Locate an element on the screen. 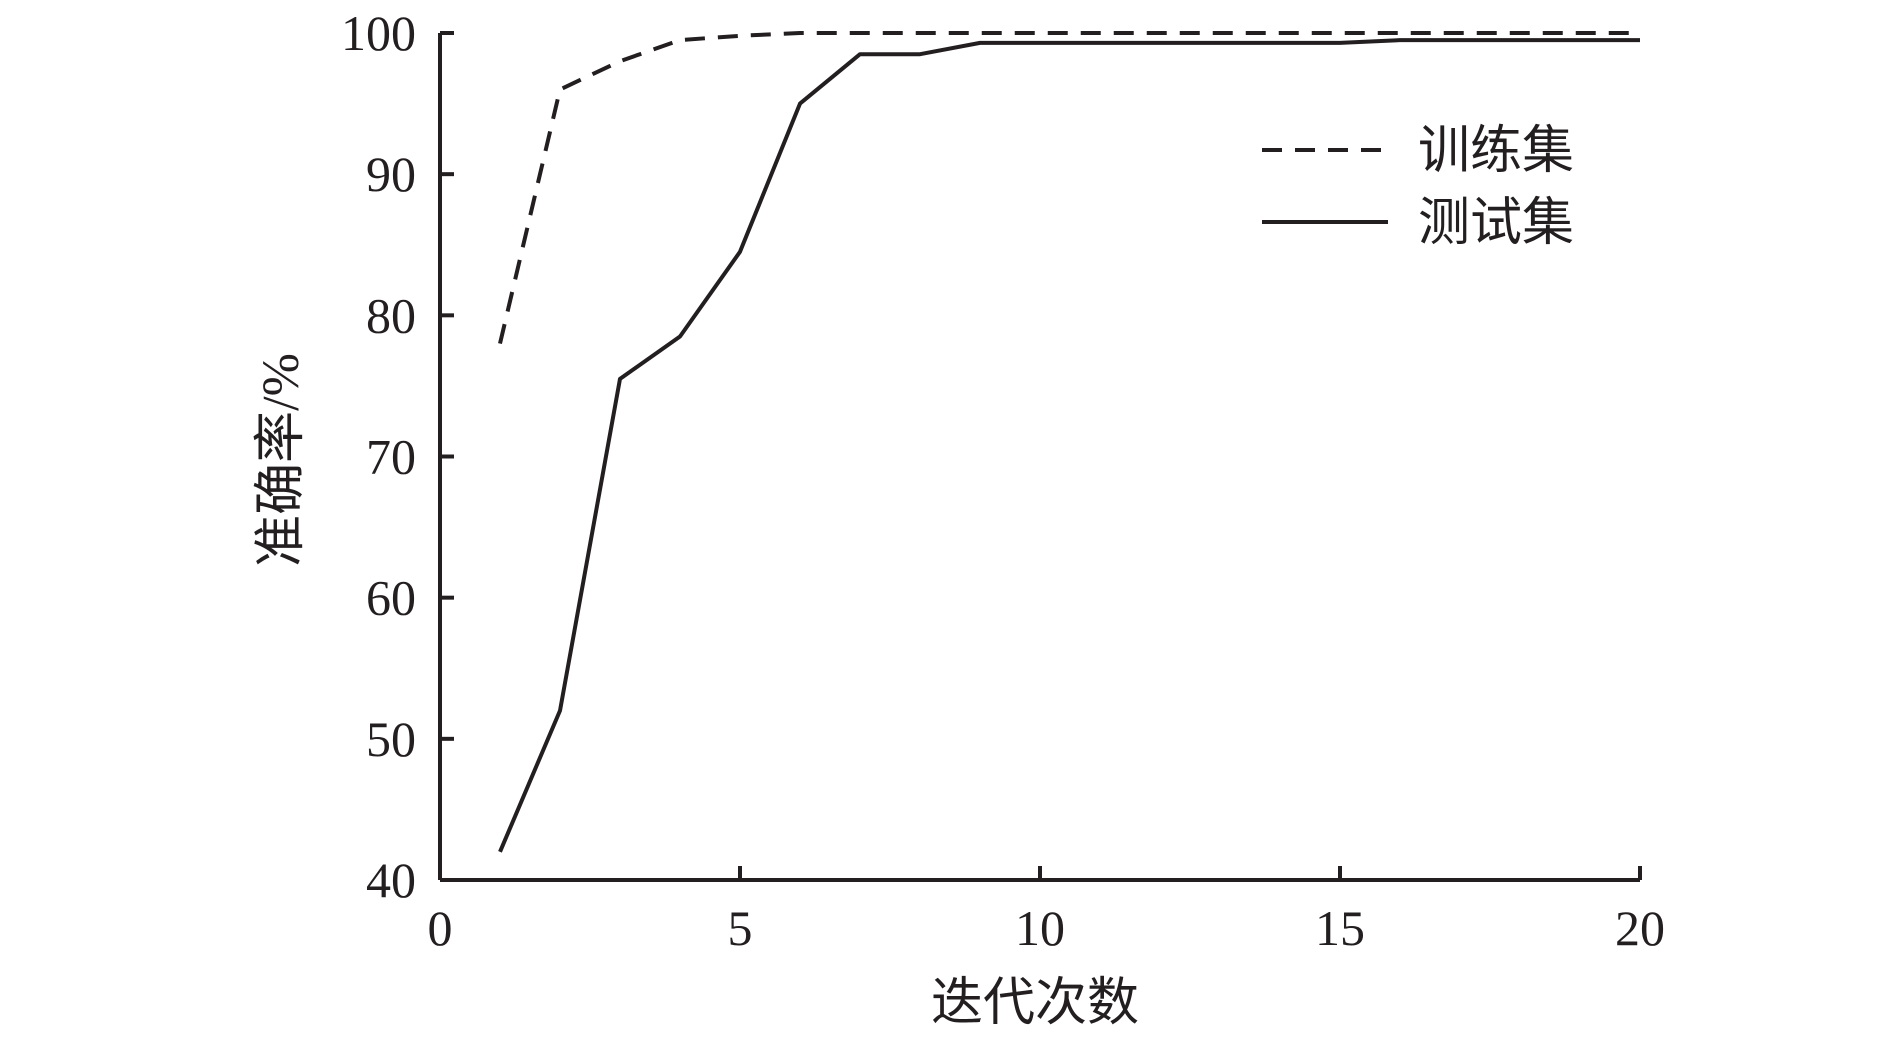 The width and height of the screenshot is (1890, 1037). x-tick-label: 20 is located at coordinates (1640, 928).